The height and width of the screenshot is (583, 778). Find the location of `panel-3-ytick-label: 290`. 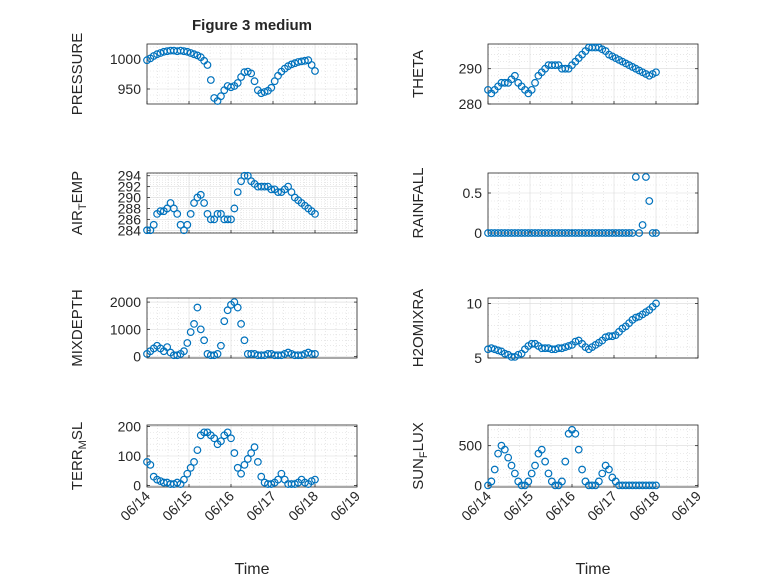

panel-3-ytick-label: 290 is located at coordinates (130, 198).